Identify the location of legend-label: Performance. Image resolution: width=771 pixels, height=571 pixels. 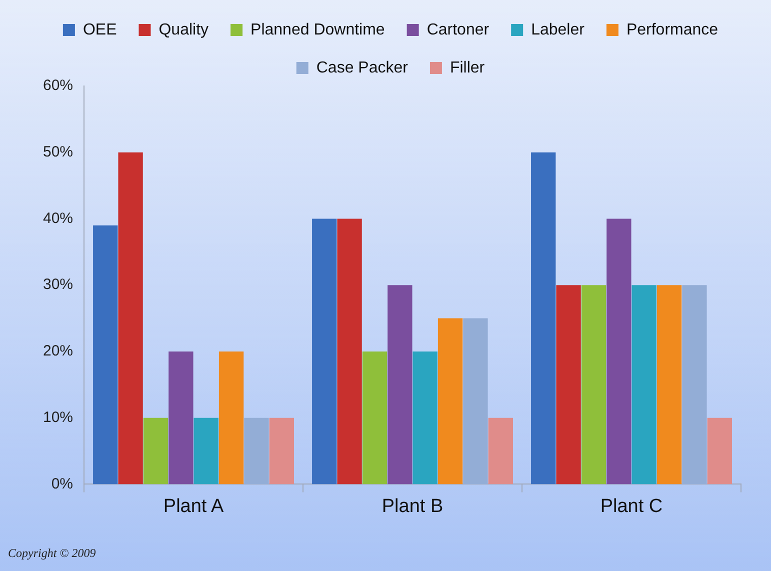
(672, 29).